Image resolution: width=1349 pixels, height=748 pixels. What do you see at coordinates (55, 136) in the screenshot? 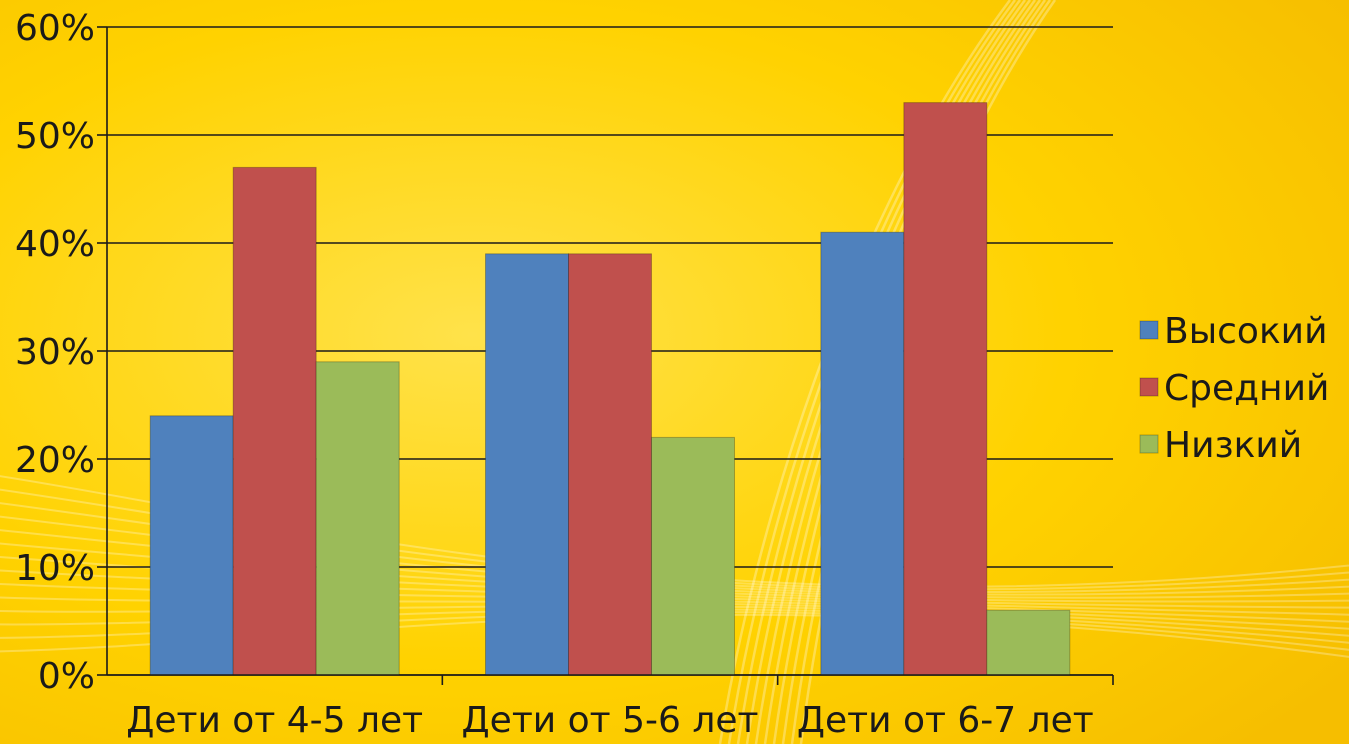
I see `y-tick-label: 50%` at bounding box center [55, 136].